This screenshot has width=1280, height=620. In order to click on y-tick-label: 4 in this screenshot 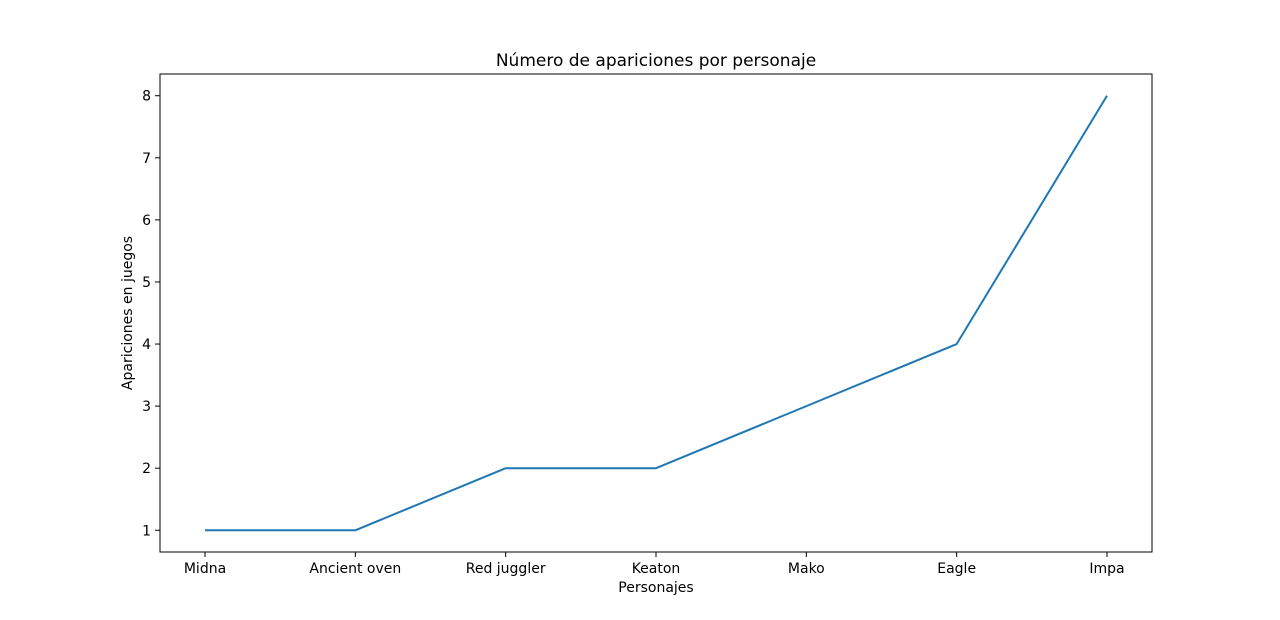, I will do `click(146, 345)`.